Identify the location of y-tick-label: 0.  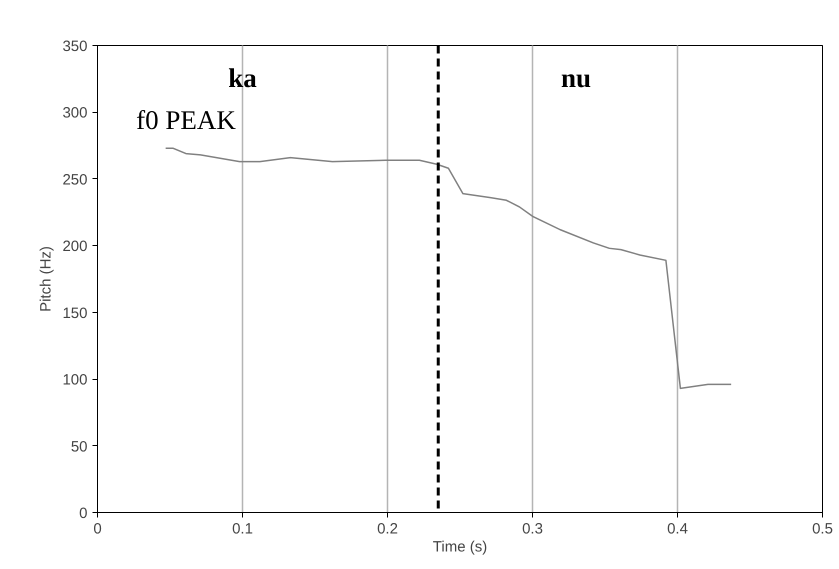
(83, 513).